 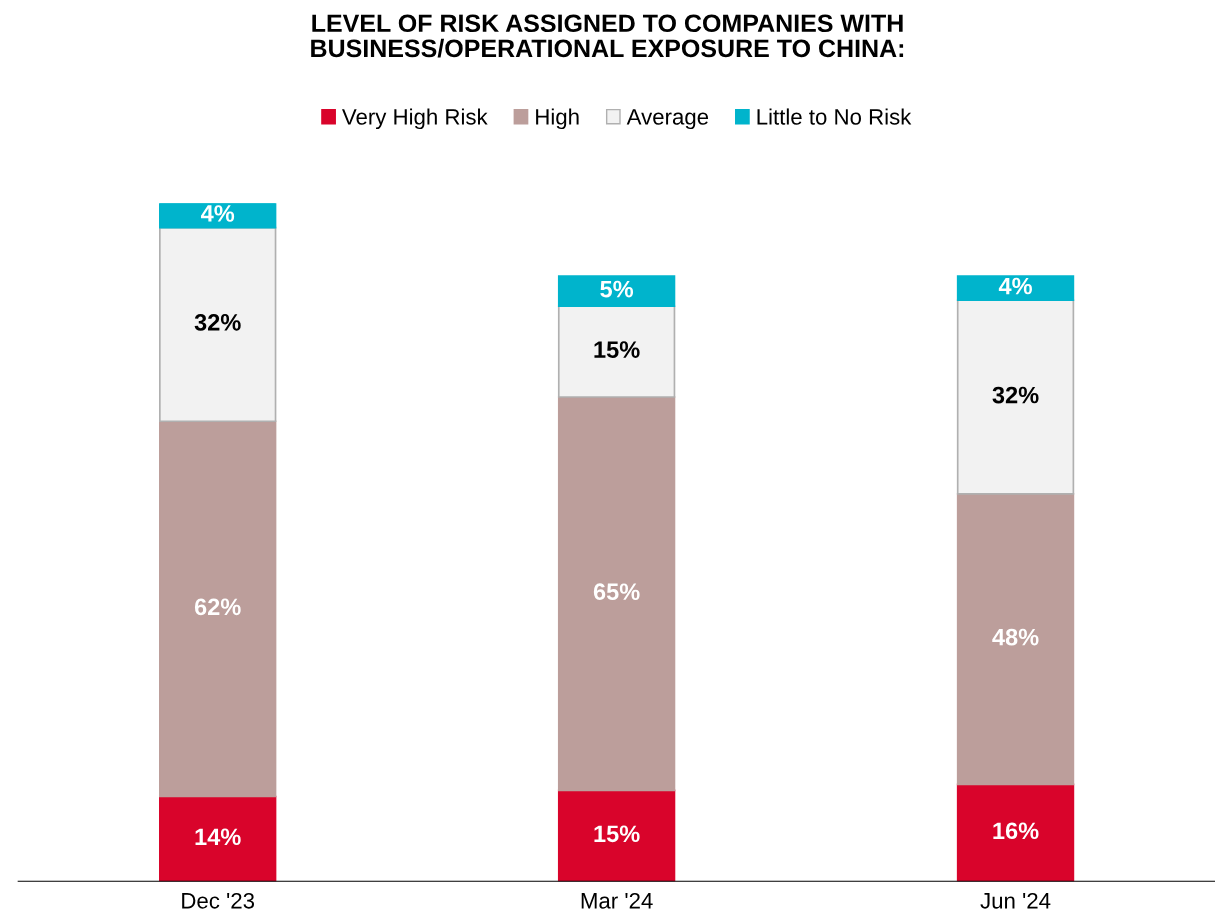 What do you see at coordinates (1015, 637) in the screenshot?
I see `data-label: 48%` at bounding box center [1015, 637].